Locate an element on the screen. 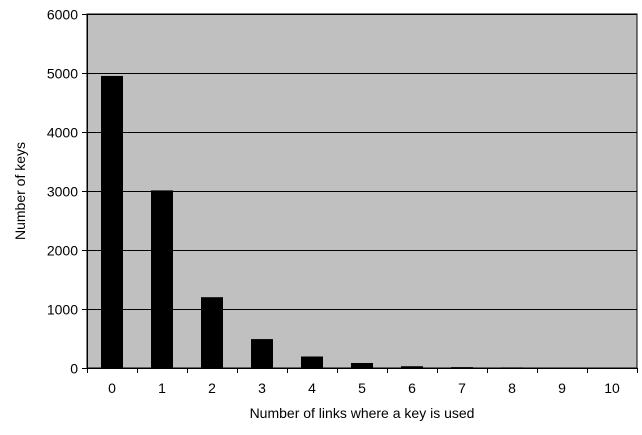 The image size is (642, 435). x-tick-label: 5 is located at coordinates (362, 388).